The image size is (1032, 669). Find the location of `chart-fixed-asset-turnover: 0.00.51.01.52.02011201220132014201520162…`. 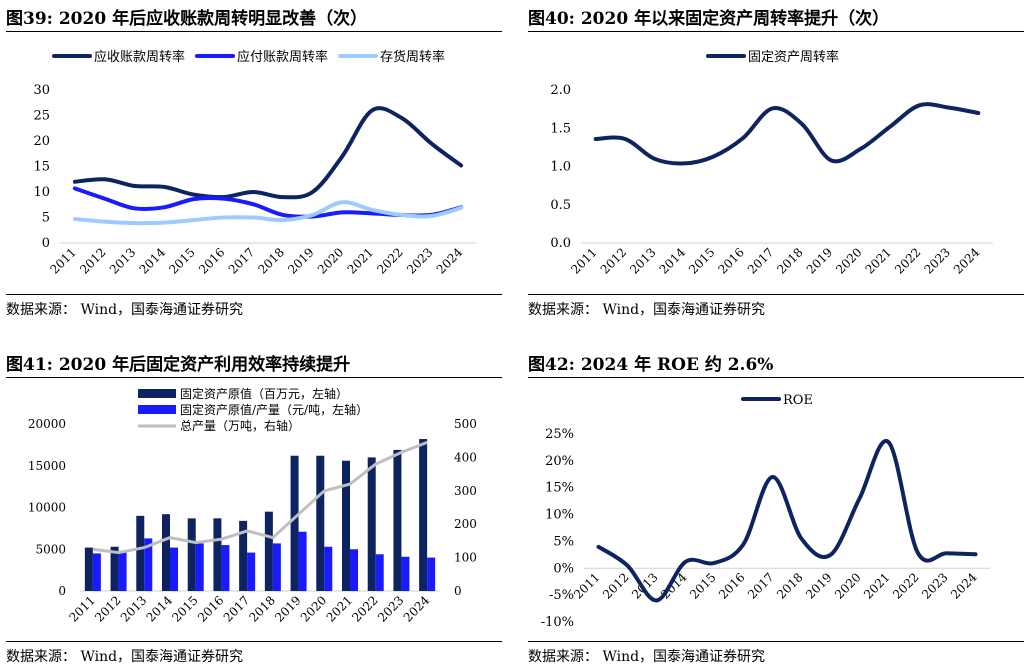

chart-fixed-asset-turnover: 0.00.51.01.52.02011201220132014201520162… is located at coordinates (771, 163).